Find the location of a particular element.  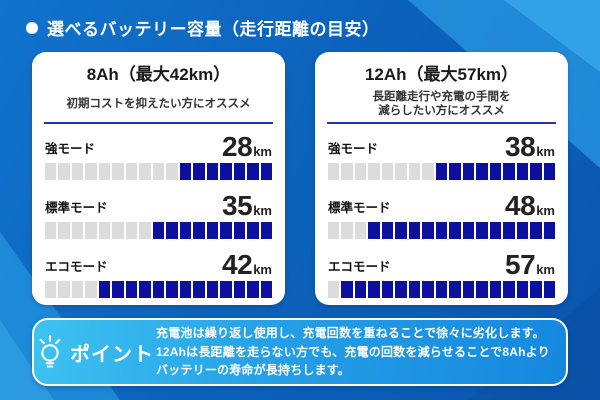

mode-row: 強モード 38km is located at coordinates (441, 156).